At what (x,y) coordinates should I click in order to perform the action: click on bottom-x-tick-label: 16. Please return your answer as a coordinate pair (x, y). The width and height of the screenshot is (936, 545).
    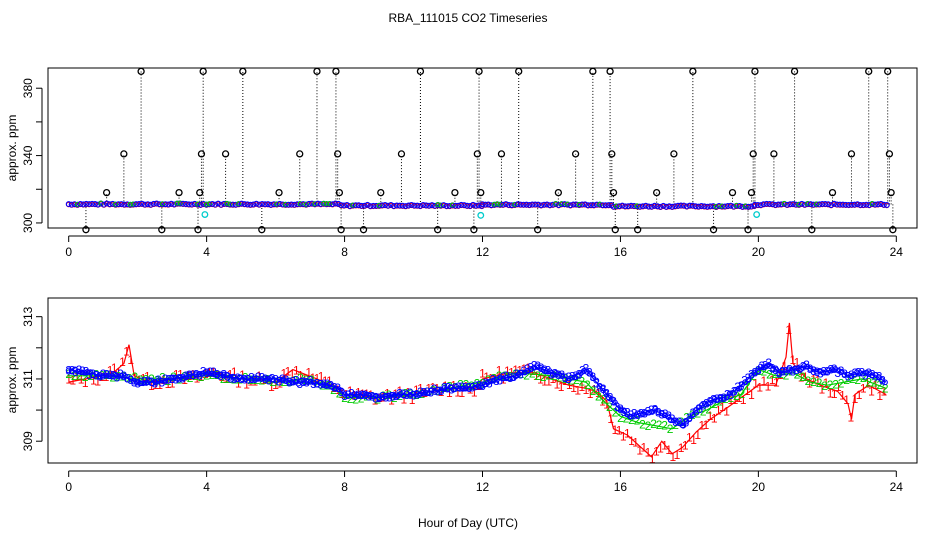
    Looking at the image, I should click on (621, 487).